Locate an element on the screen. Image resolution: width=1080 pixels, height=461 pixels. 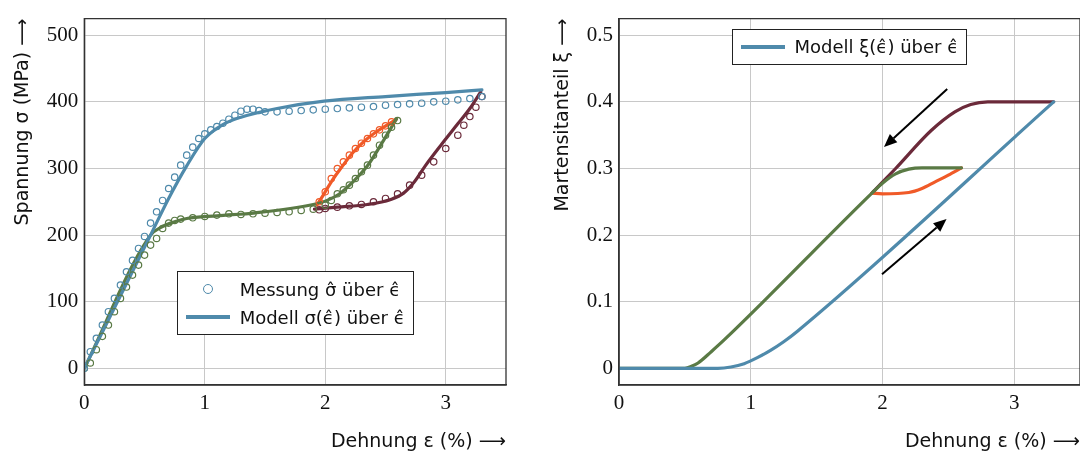
y-tick-label: 0.2 is located at coordinates (600, 233).